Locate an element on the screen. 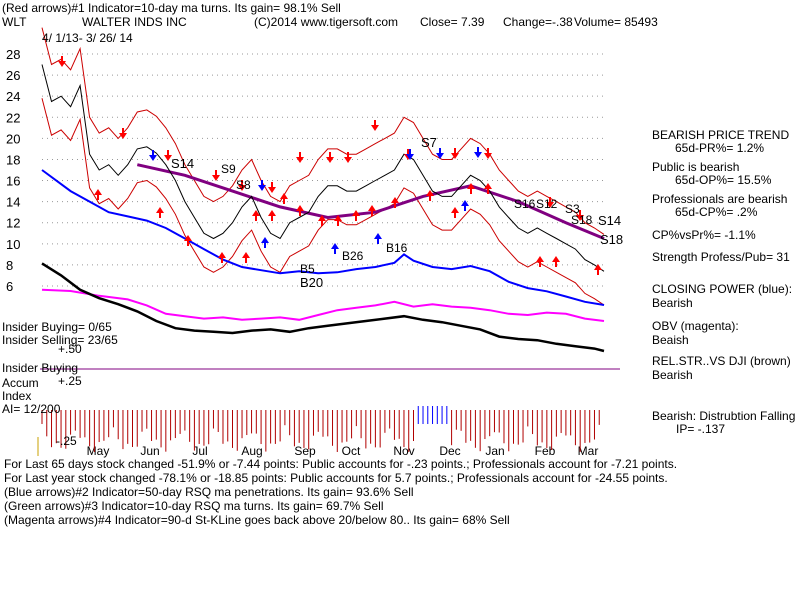  relstr-title: REL.STR..VS DJI (brown) is located at coordinates (721, 361).